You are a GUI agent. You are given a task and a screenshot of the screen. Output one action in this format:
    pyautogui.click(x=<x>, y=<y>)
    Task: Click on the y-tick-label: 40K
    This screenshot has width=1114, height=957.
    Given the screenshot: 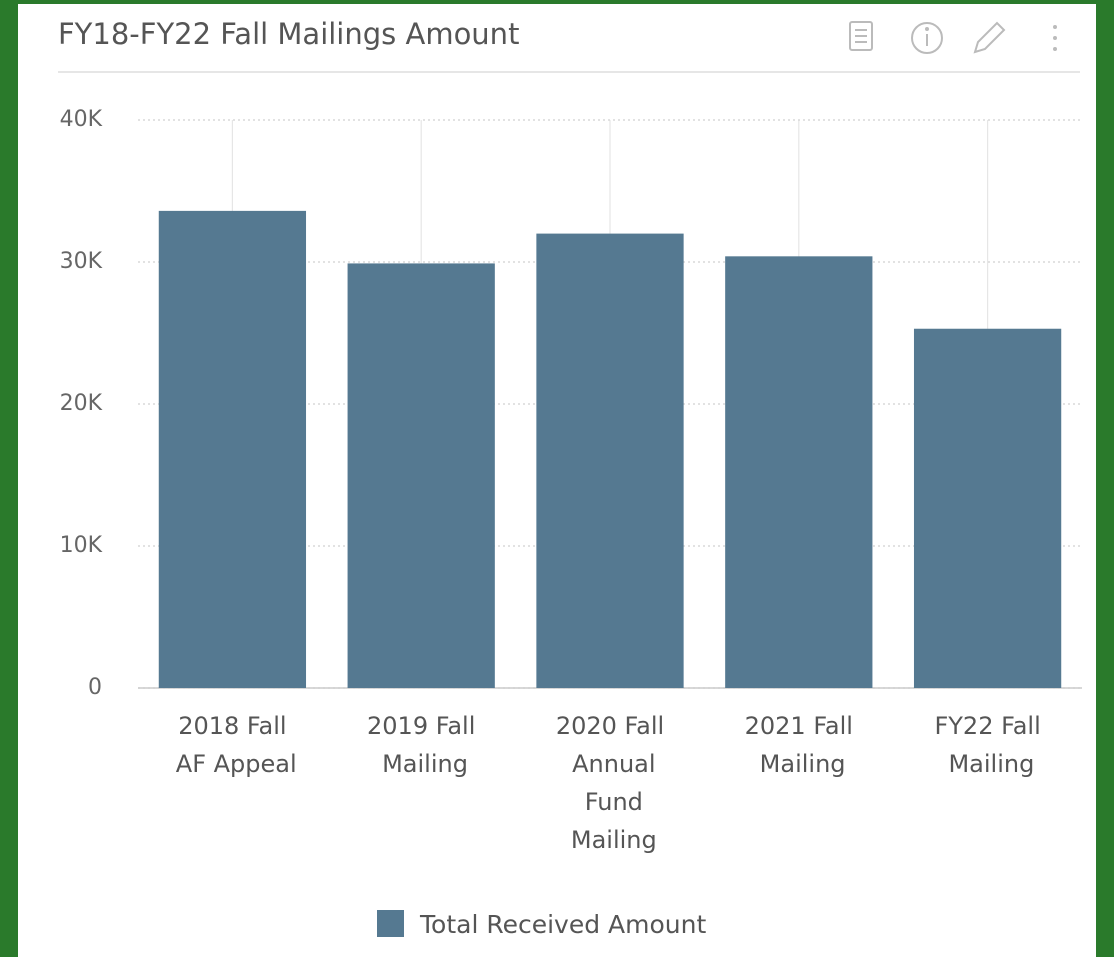 What is the action you would take?
    pyautogui.click(x=81, y=119)
    